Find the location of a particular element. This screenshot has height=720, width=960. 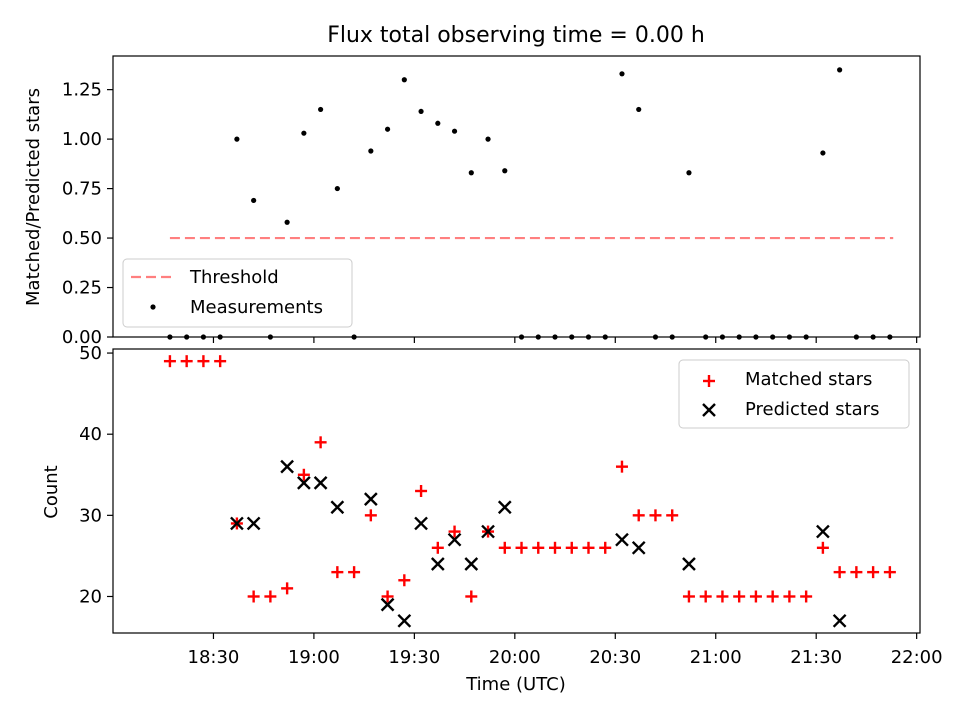

legend-measurements-label: Measurements is located at coordinates (256, 307).